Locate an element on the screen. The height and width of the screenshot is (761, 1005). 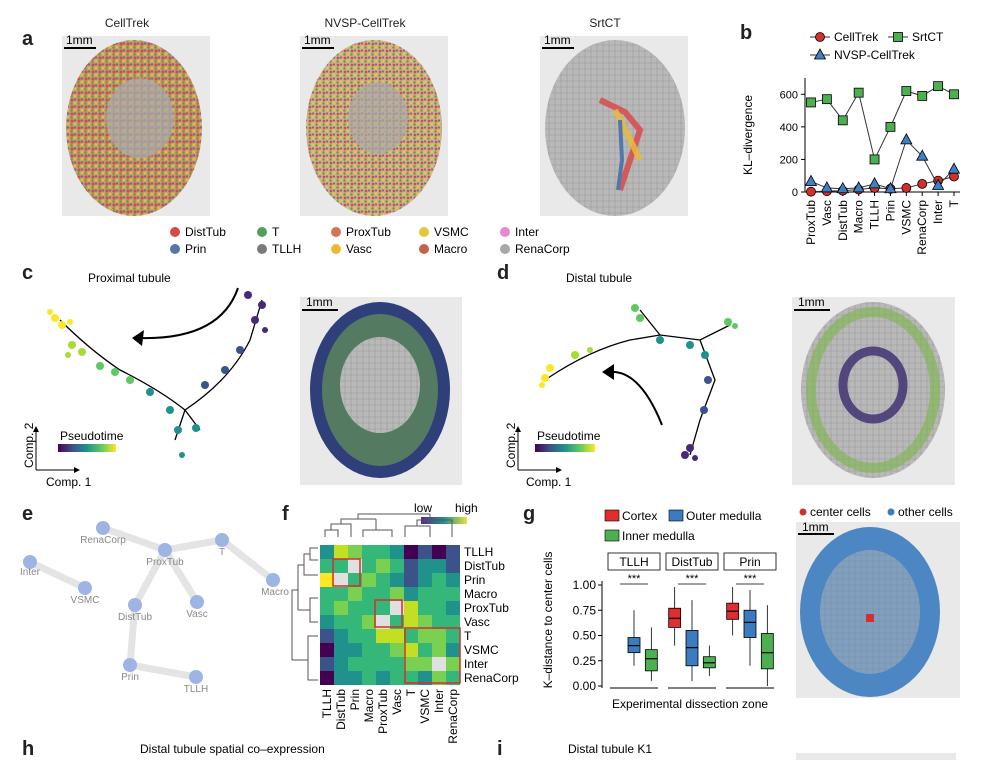
f-row-label: Vasc is located at coordinates (477, 622).